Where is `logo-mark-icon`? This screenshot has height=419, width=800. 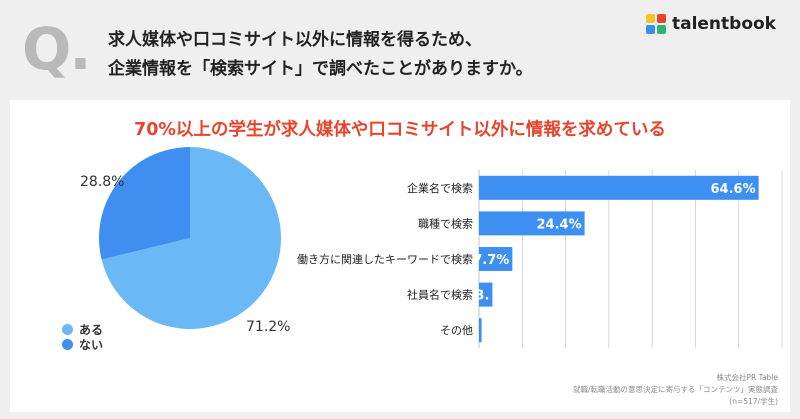 logo-mark-icon is located at coordinates (655, 24).